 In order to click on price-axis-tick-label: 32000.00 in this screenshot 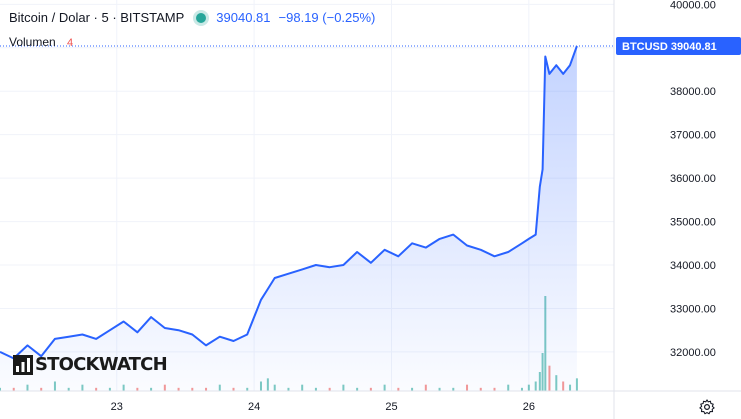, I will do `click(693, 353)`.